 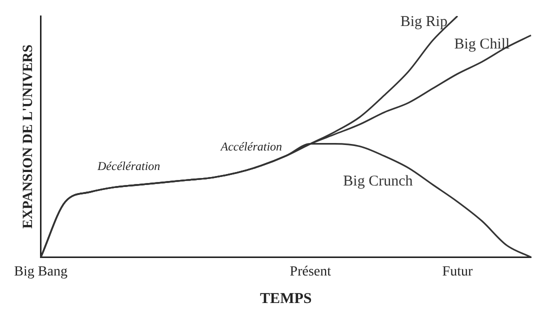 What do you see at coordinates (482, 44) in the screenshot?
I see `series-label: Big Chill` at bounding box center [482, 44].